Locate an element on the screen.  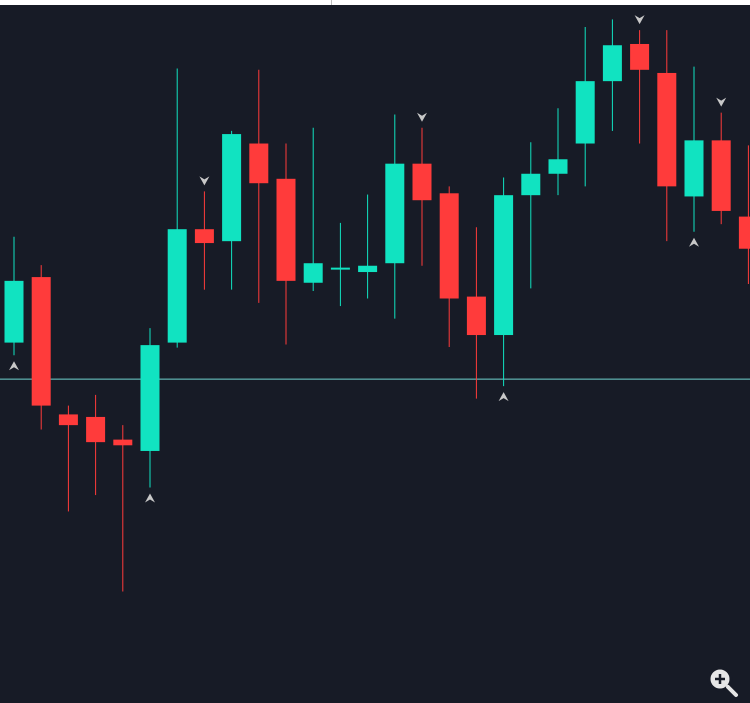
zoom-in-button is located at coordinates (722, 681).